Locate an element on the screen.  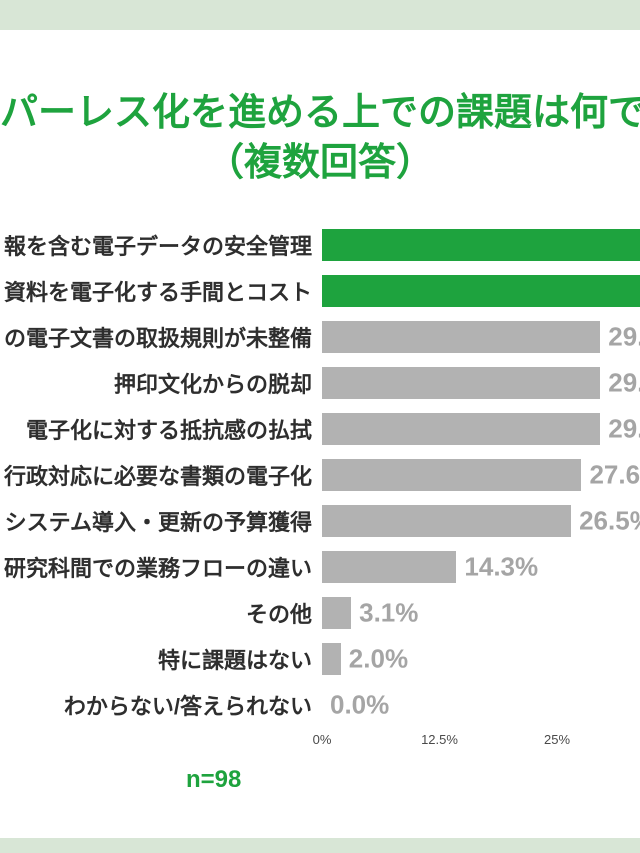
category-label: 押印文化からの脱却 is located at coordinates (212, 384).